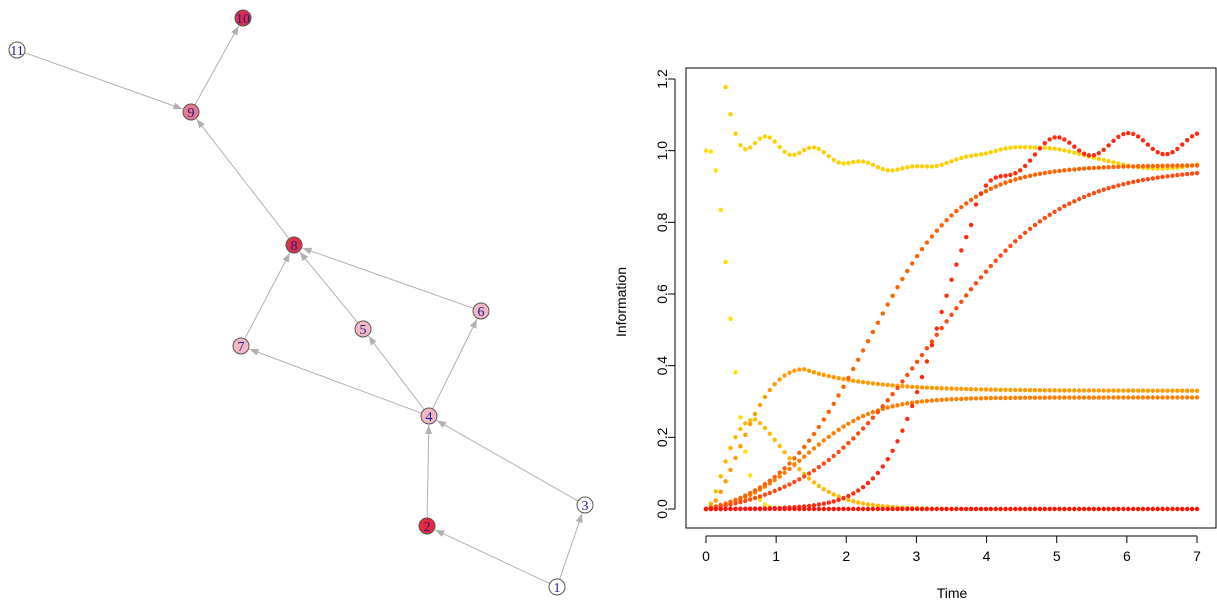  What do you see at coordinates (16, 51) in the screenshot?
I see `network-node-label: 11` at bounding box center [16, 51].